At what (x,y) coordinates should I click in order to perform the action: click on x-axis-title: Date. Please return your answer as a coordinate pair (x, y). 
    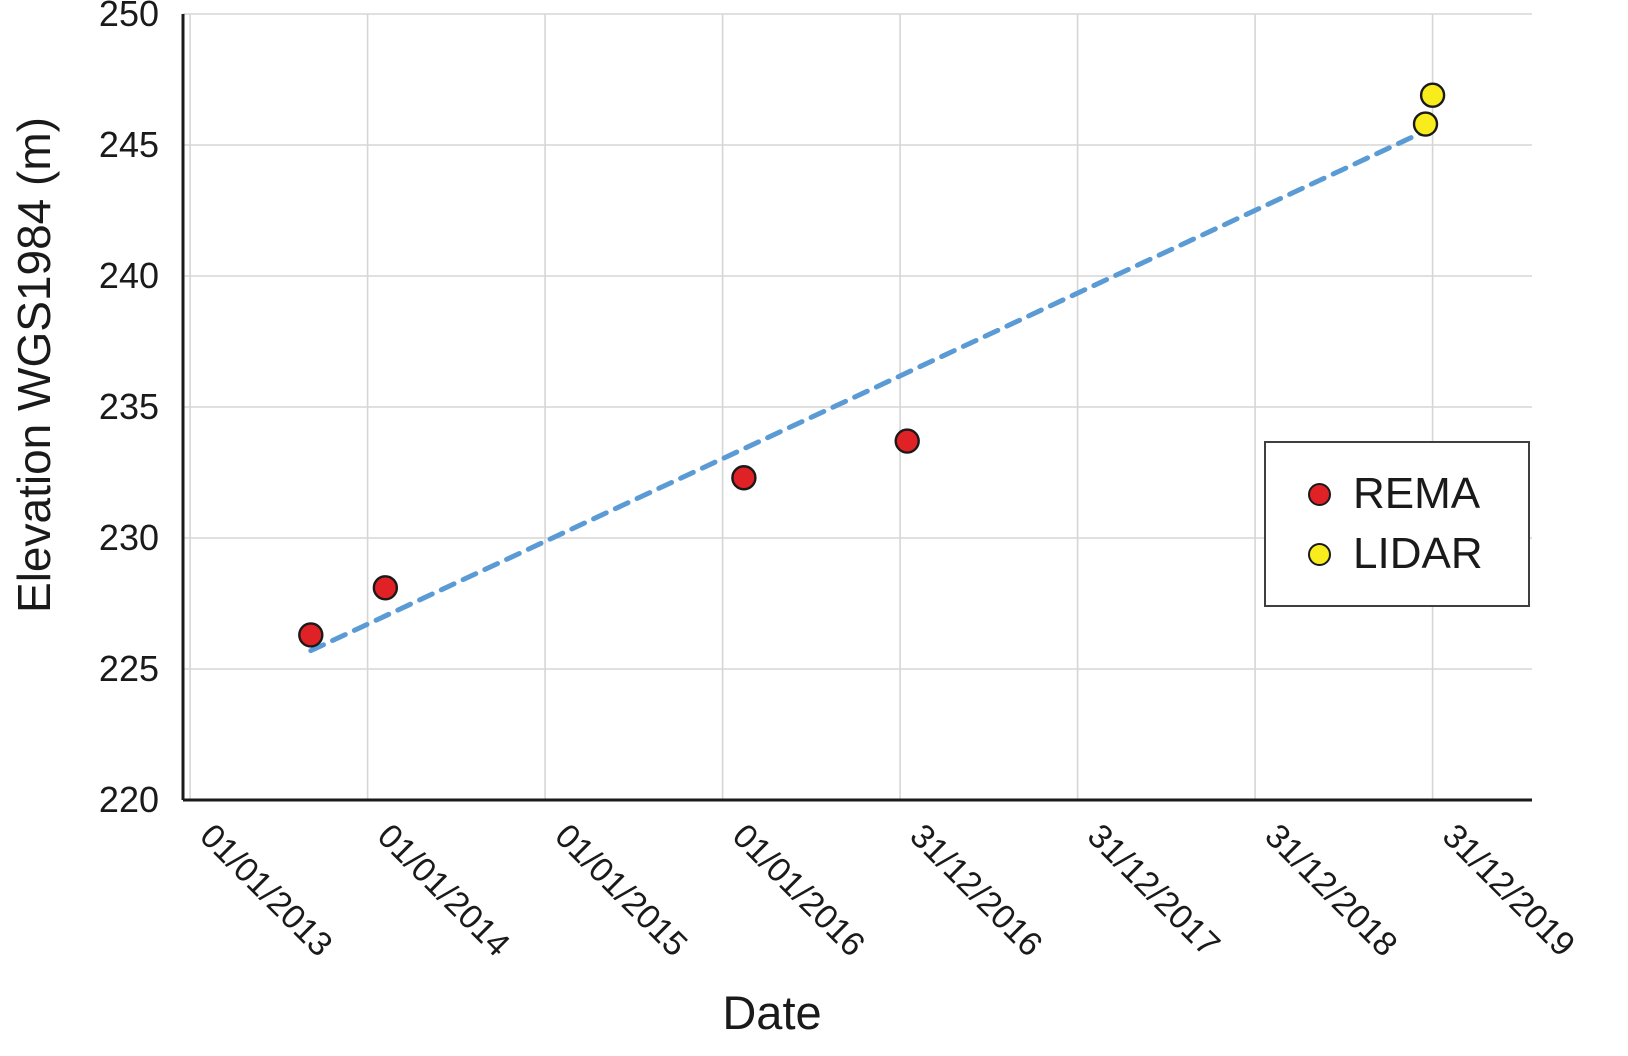
    Looking at the image, I should click on (772, 1012).